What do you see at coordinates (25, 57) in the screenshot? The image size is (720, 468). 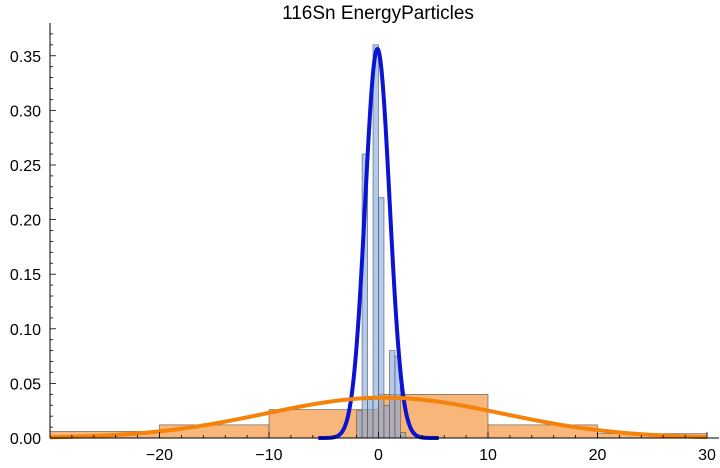 I see `y-tick-label: 0.35` at bounding box center [25, 57].